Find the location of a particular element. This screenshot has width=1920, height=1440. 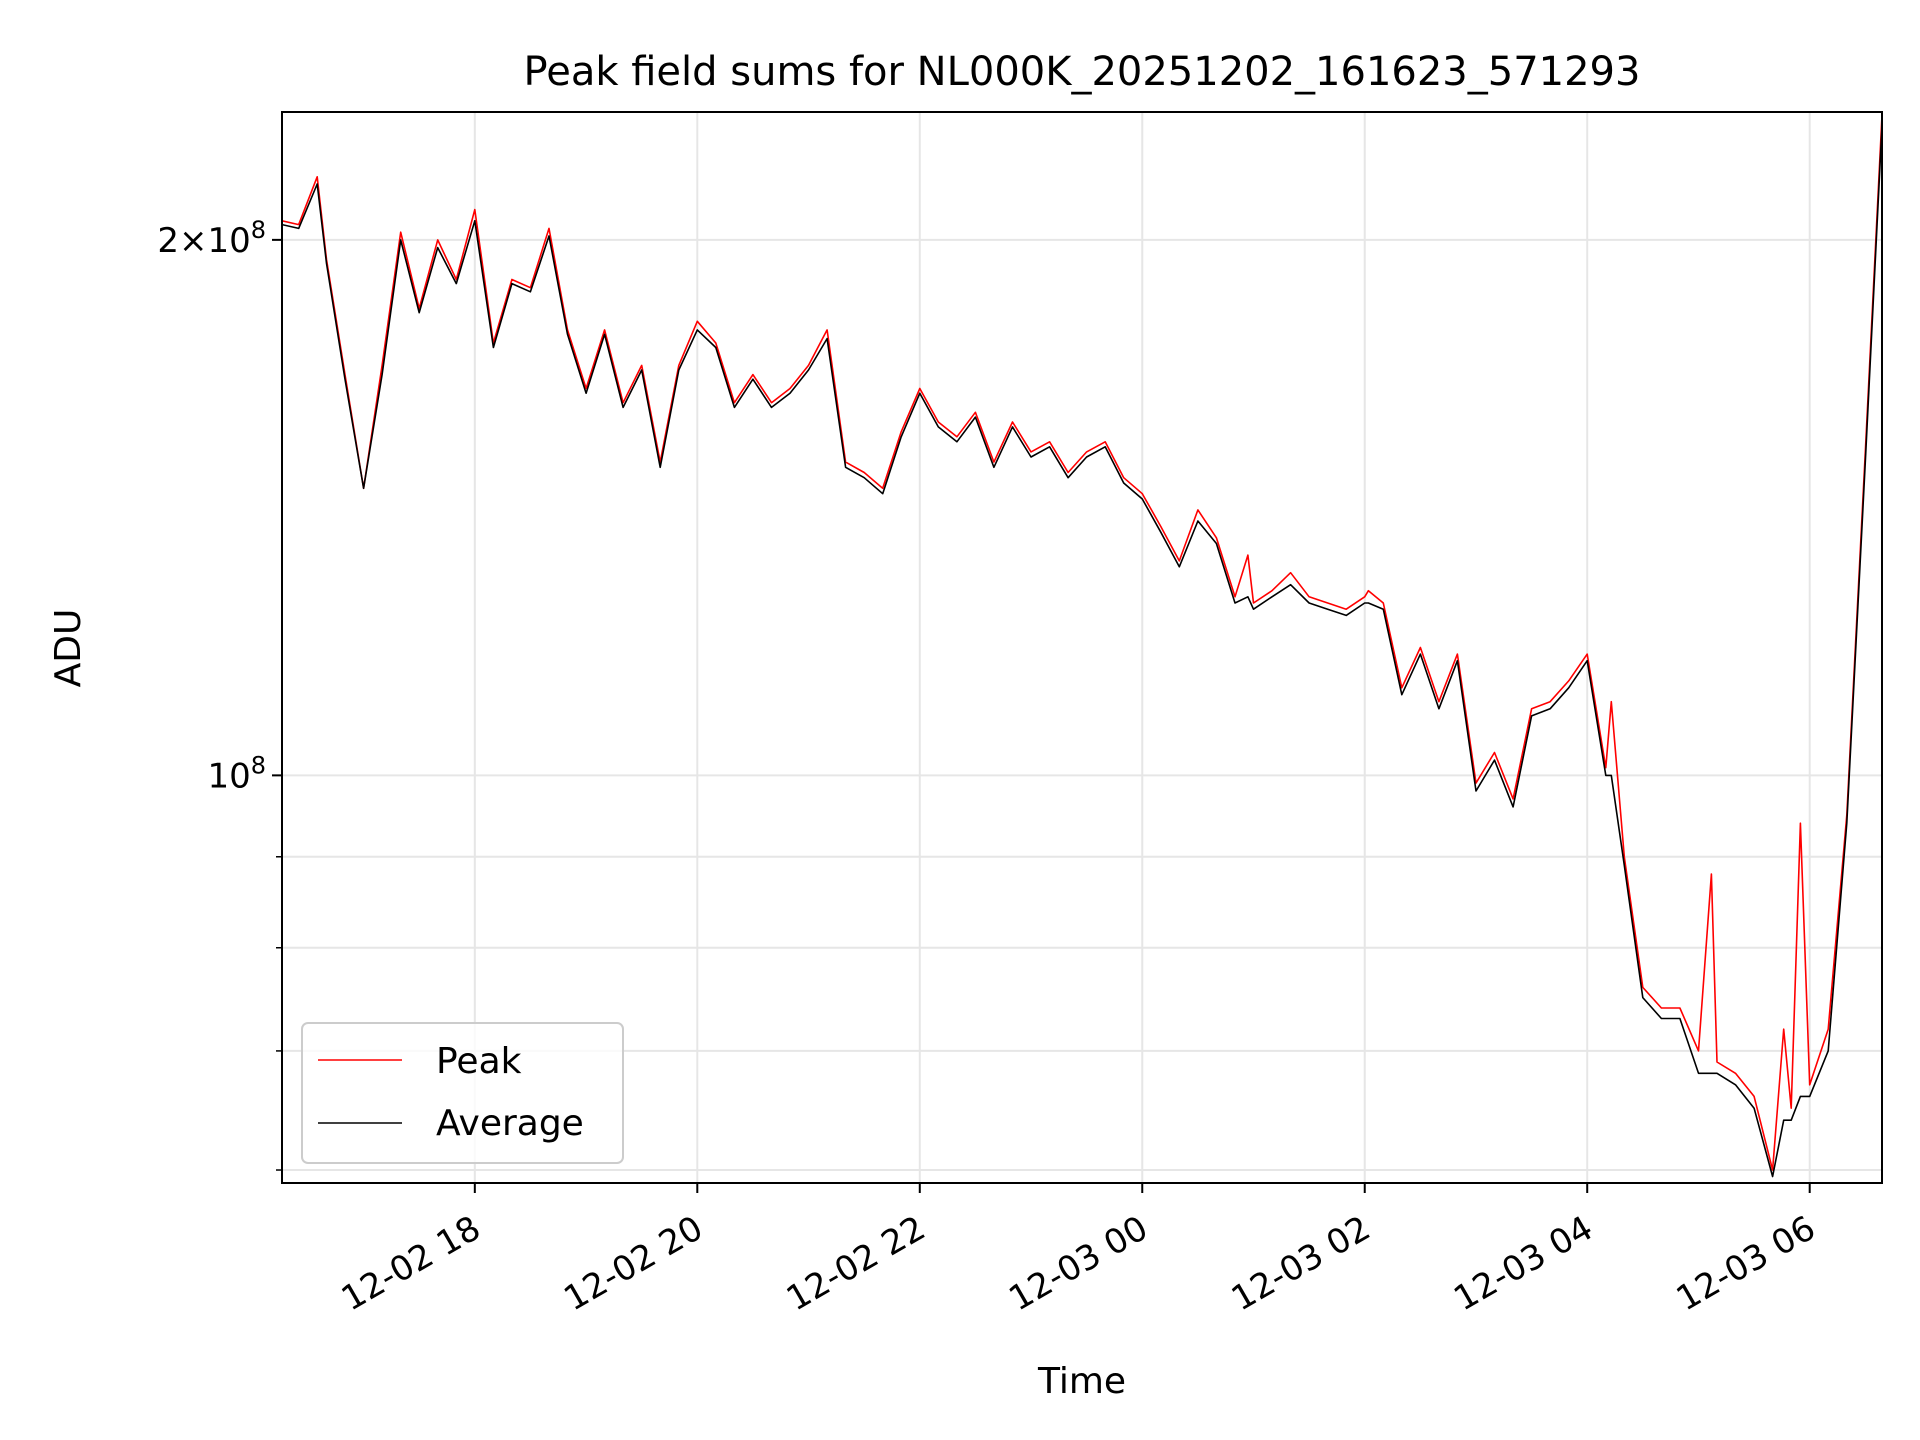

legend-box is located at coordinates (462, 1093).